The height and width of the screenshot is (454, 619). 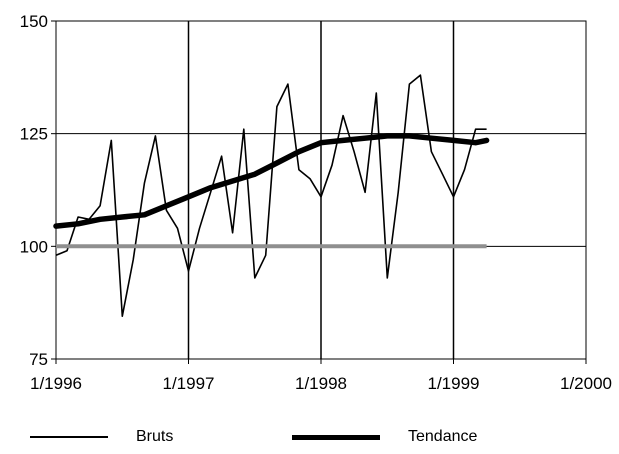 I want to click on legend-swatch-tendance, so click(x=336, y=437).